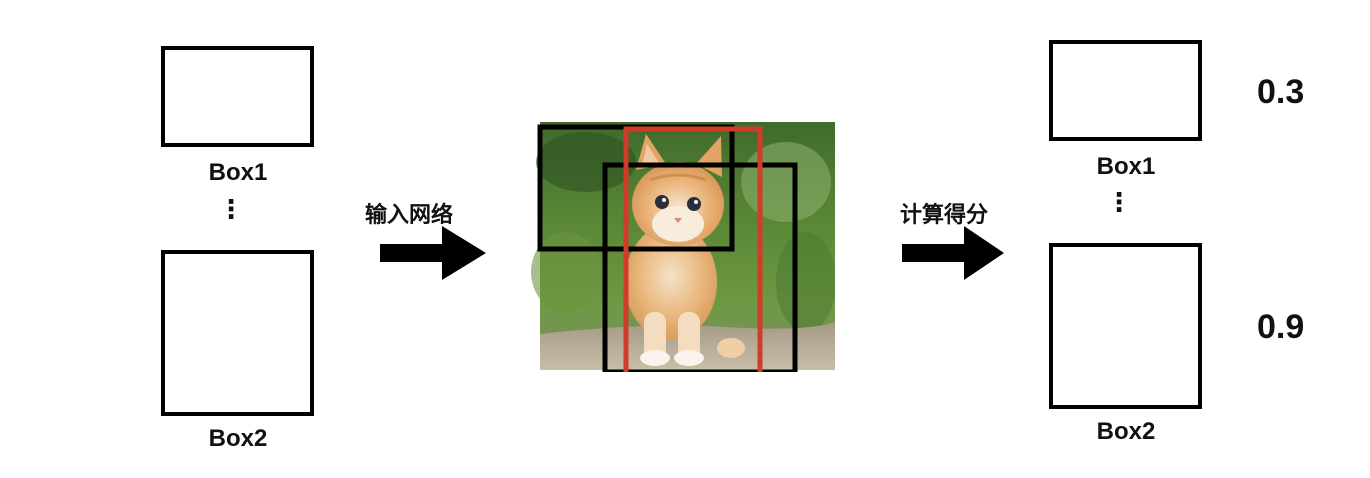  I want to click on input-box-1-label: Box1, so click(238, 172).